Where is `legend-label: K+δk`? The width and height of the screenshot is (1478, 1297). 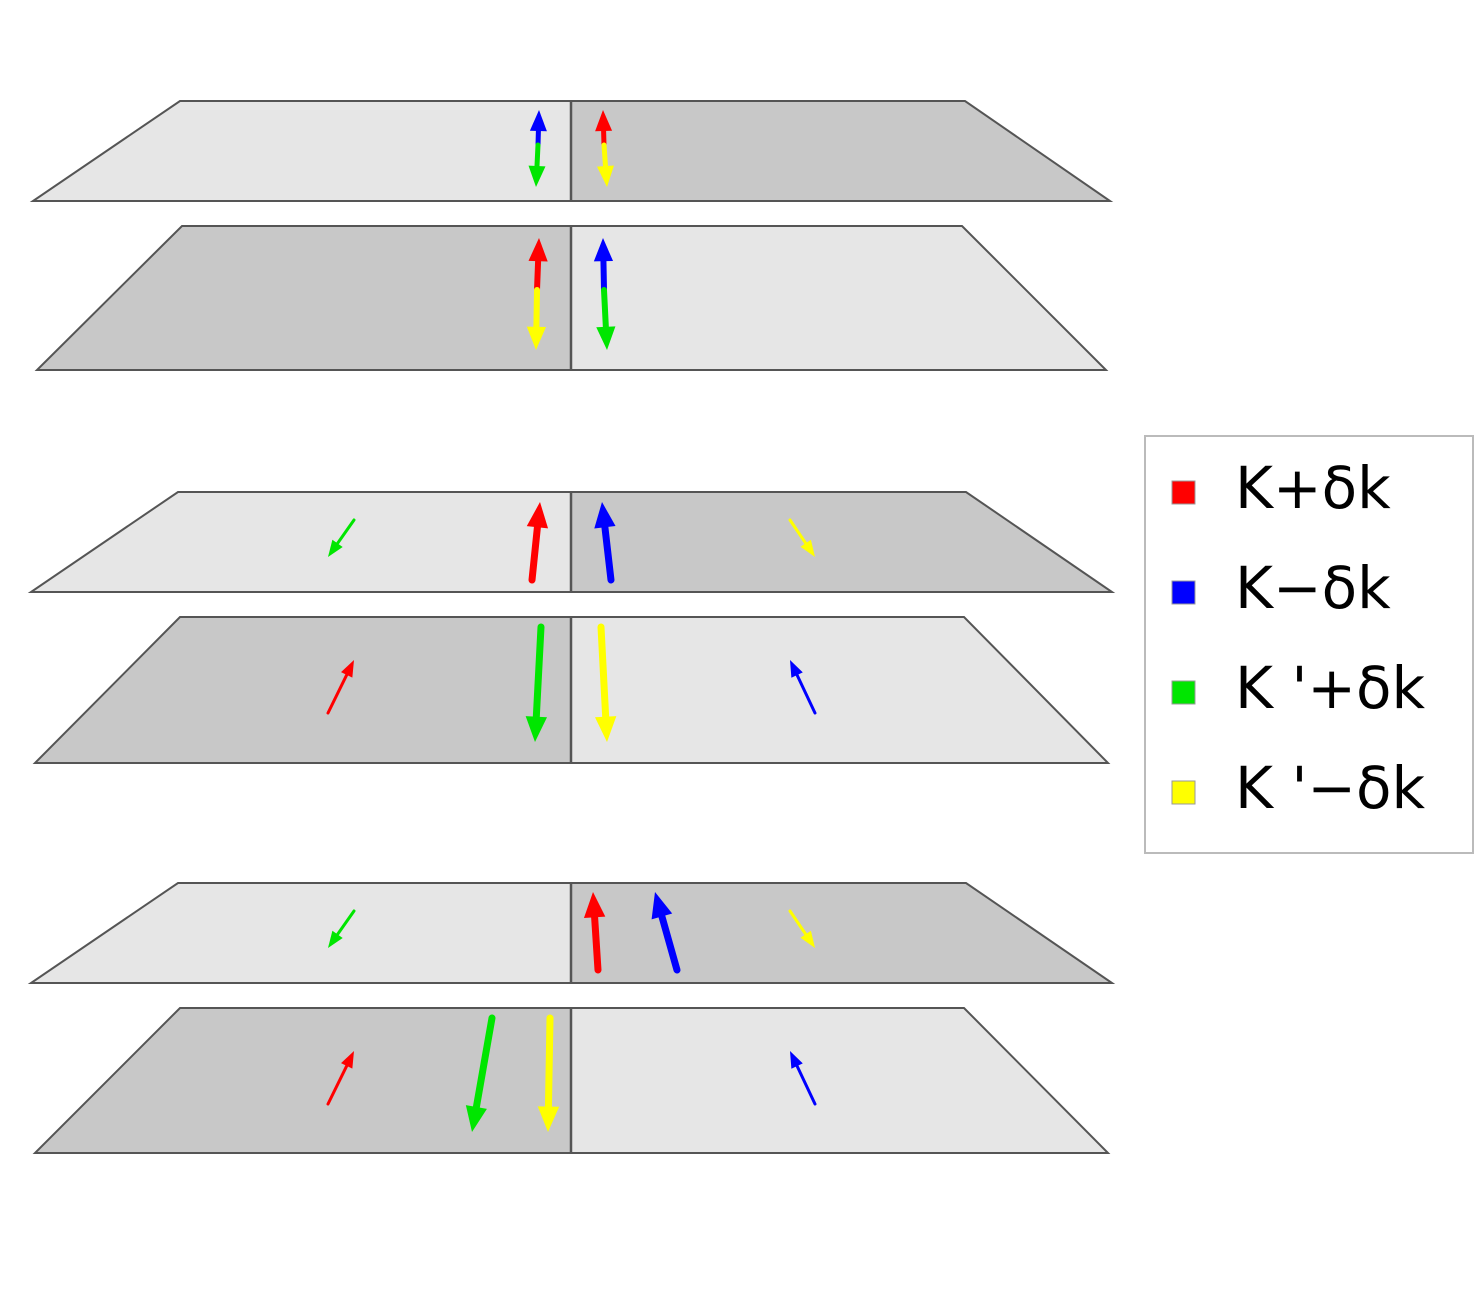
legend-label: K+δk is located at coordinates (1313, 488).